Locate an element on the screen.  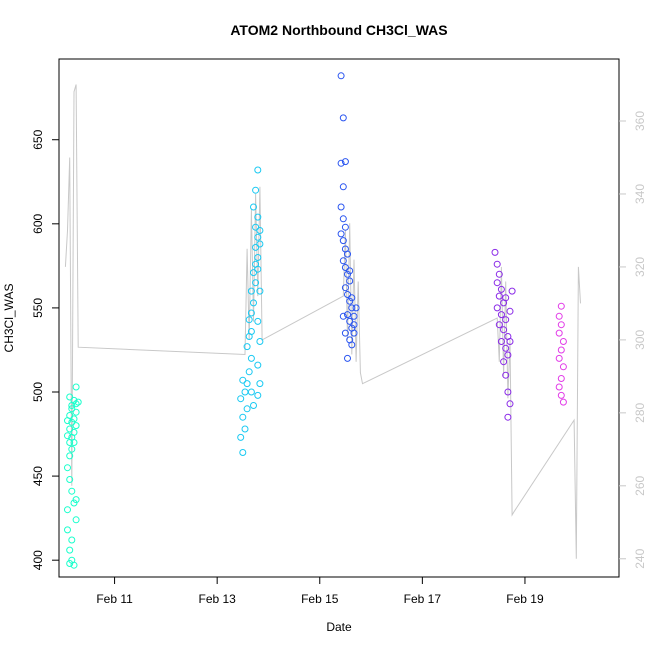
y2-tick-label: 360 is located at coordinates (640, 121).